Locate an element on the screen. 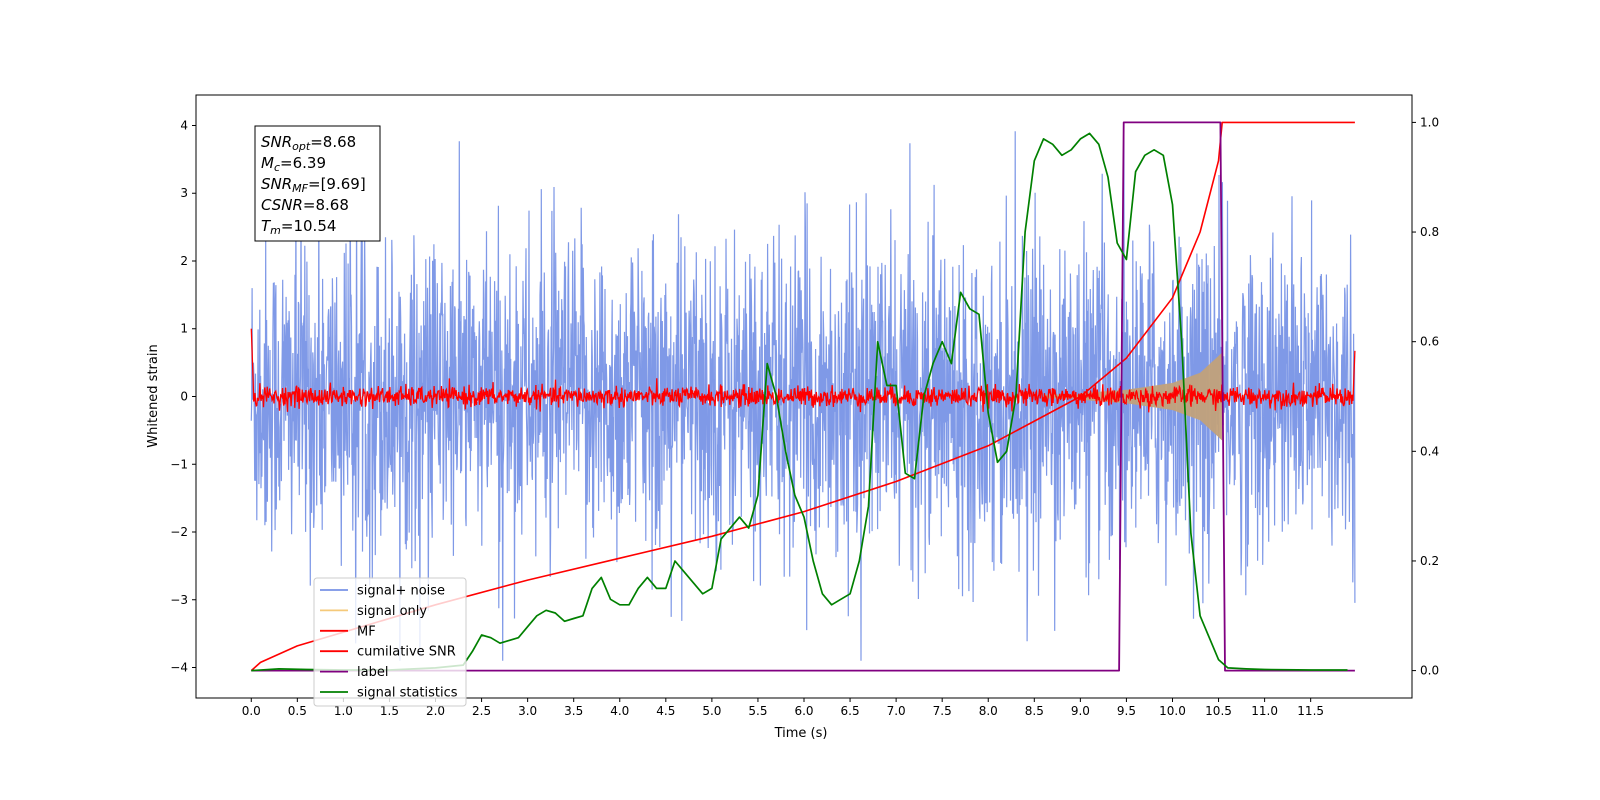 This screenshot has width=1600, height=800. right-tick-label: 1.0 is located at coordinates (1429, 122).